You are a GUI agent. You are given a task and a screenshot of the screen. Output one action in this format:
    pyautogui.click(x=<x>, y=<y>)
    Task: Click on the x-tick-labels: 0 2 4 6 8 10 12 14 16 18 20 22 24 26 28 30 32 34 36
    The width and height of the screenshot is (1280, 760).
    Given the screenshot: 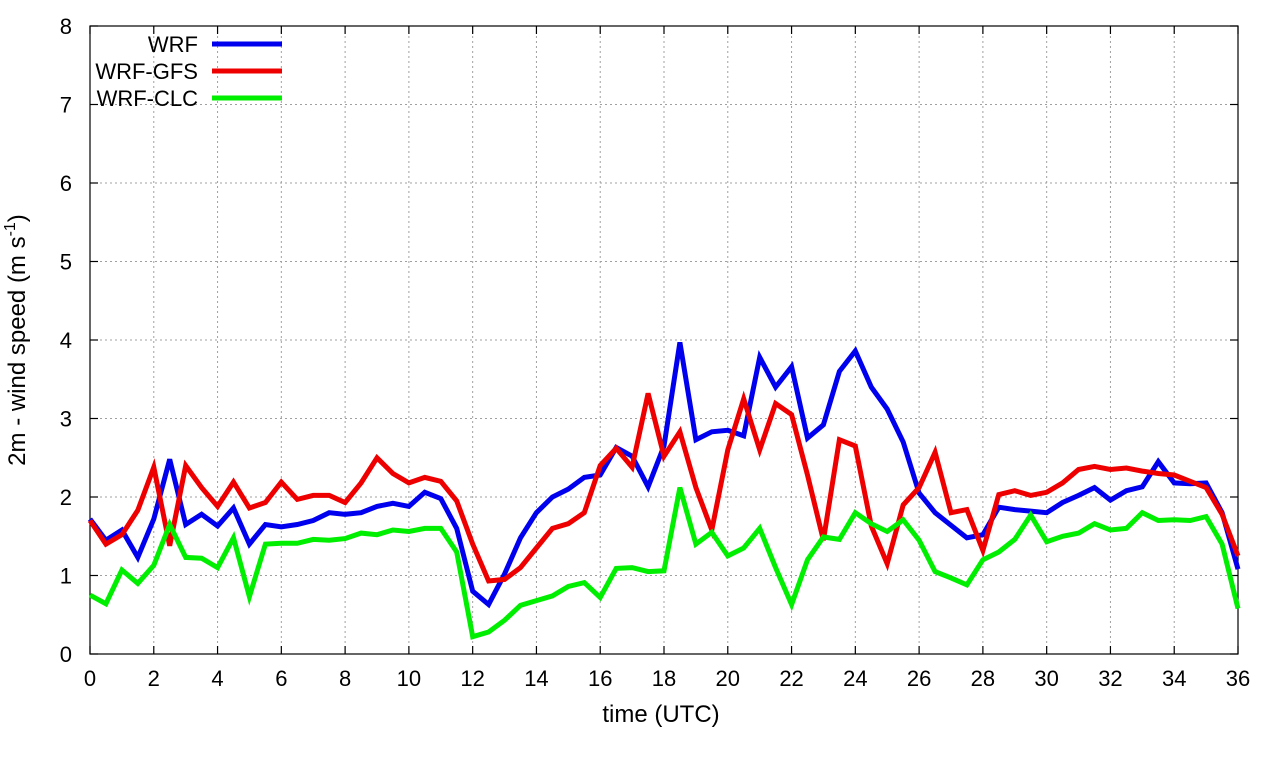 What is the action you would take?
    pyautogui.click(x=667, y=678)
    